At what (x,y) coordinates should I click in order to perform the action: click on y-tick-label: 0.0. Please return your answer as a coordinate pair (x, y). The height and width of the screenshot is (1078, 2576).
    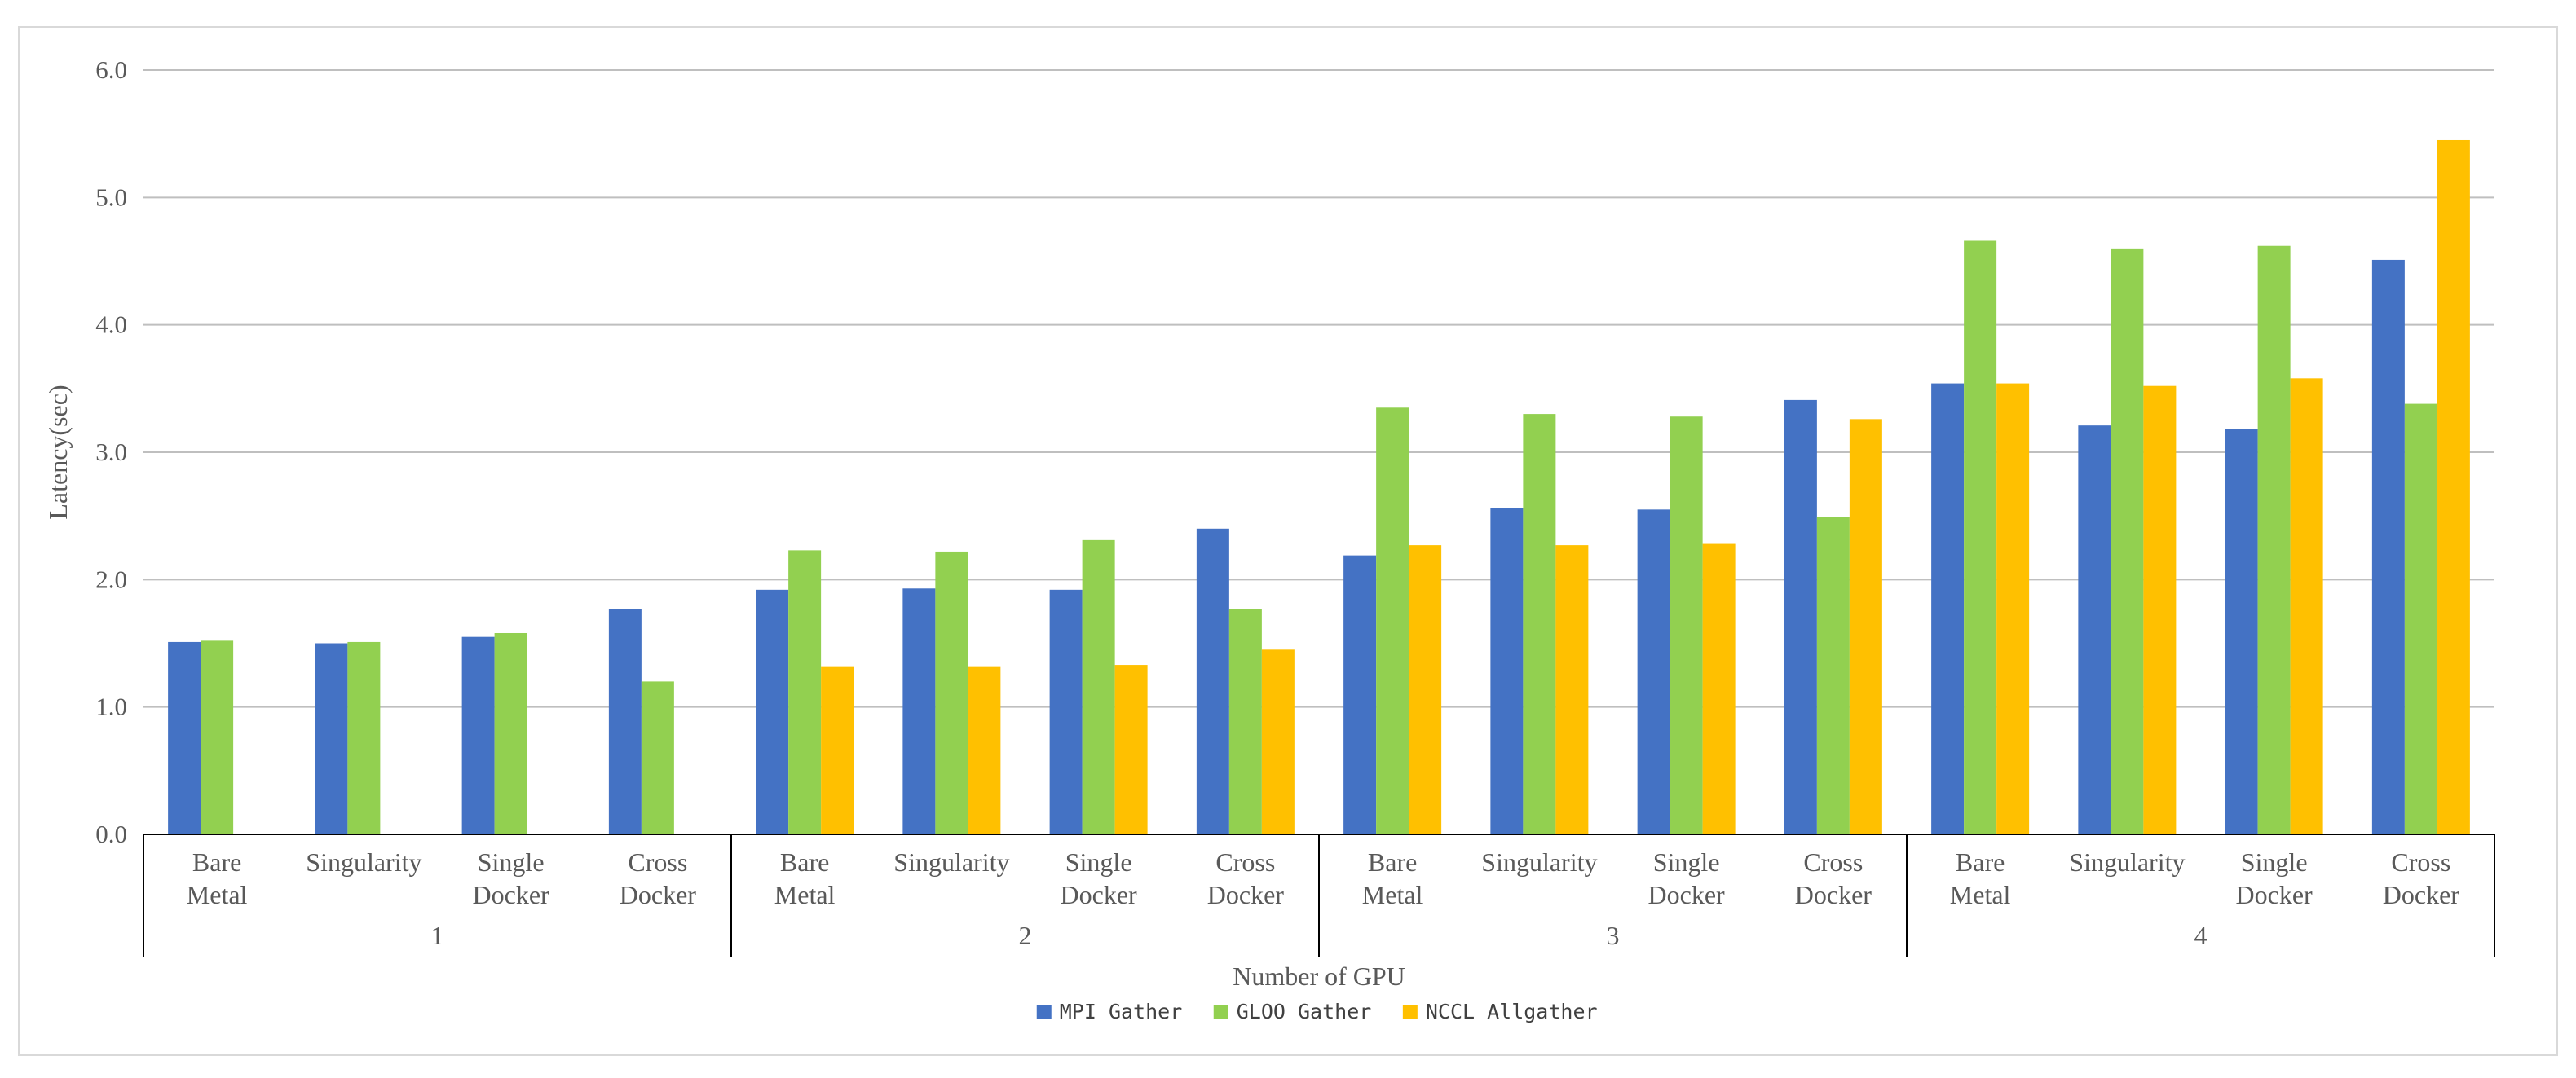
    Looking at the image, I should click on (111, 834).